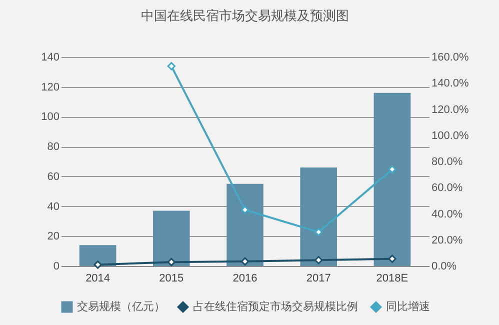  What do you see at coordinates (245, 15) in the screenshot?
I see `chart-title: 中国在线民宿市场交易规模及预测图` at bounding box center [245, 15].